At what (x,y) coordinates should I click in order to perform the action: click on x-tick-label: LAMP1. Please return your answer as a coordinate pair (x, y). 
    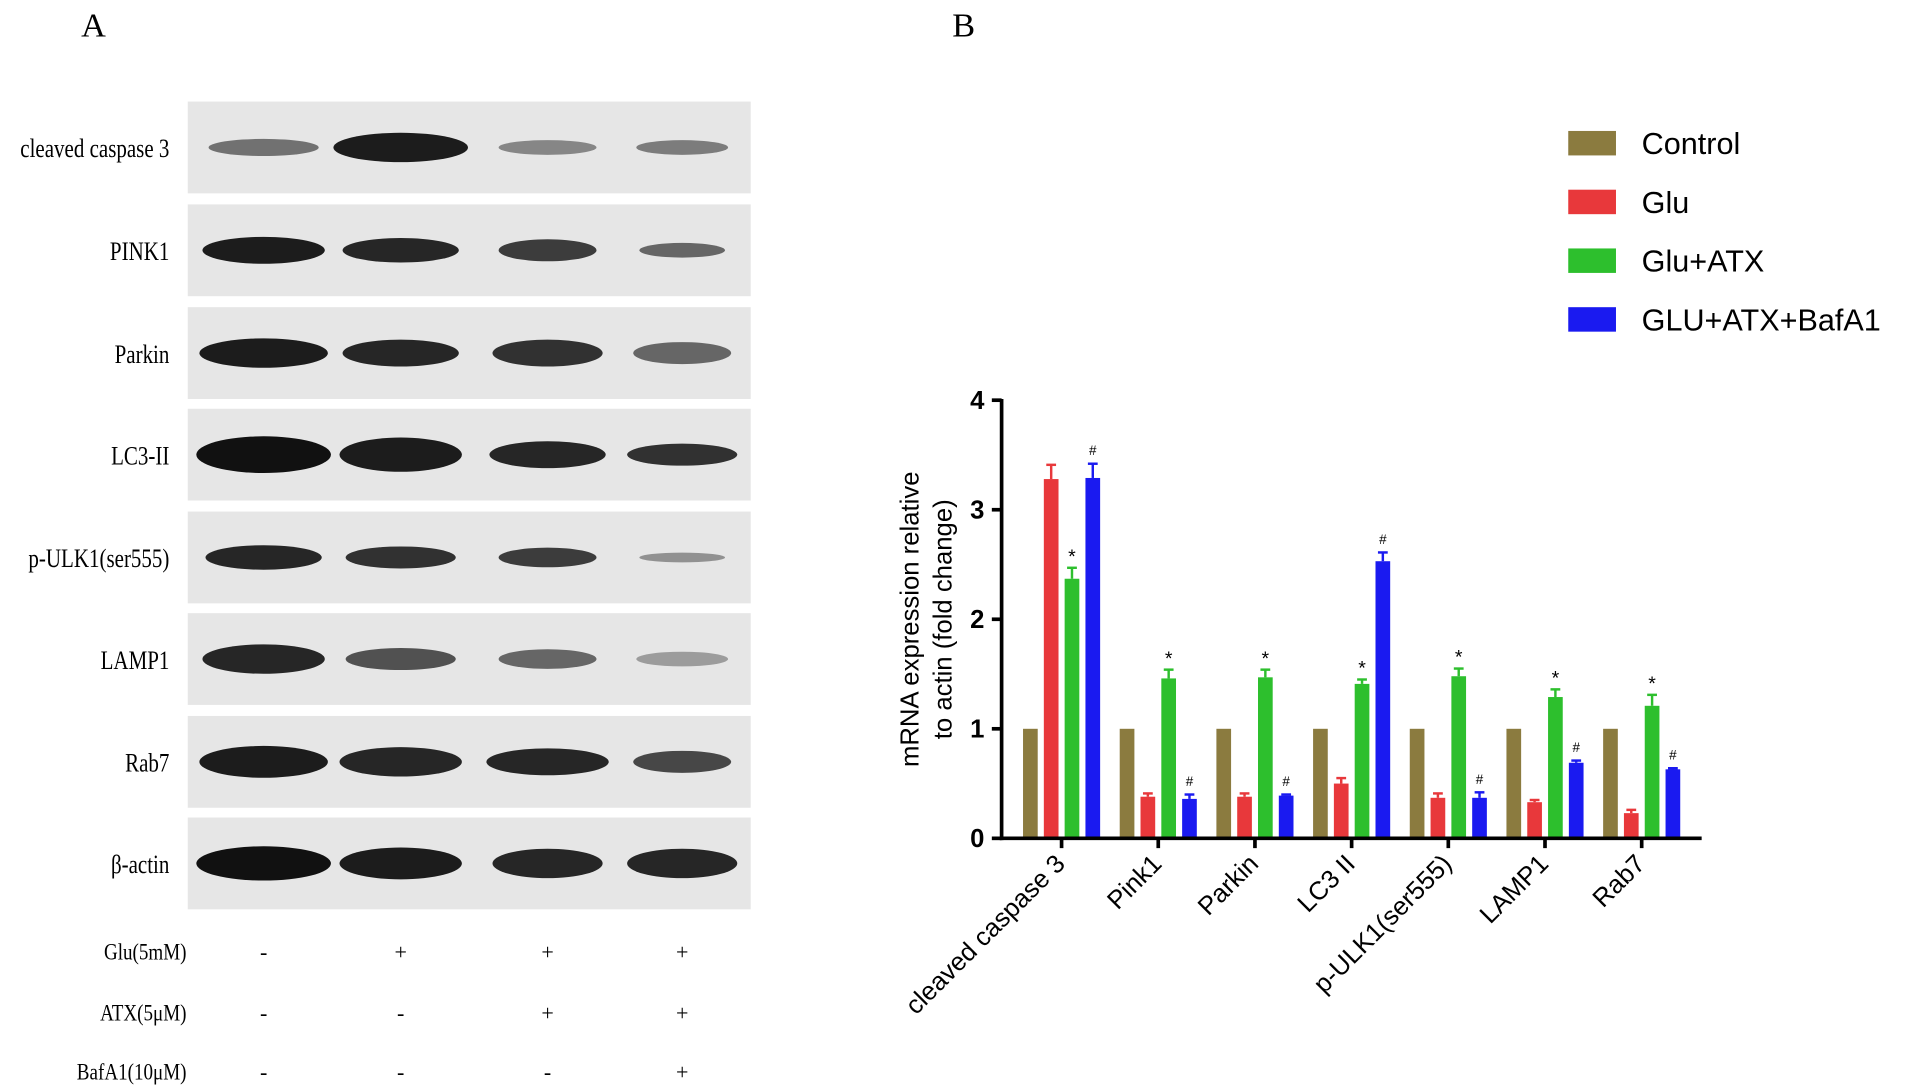
    Looking at the image, I should click on (1514, 889).